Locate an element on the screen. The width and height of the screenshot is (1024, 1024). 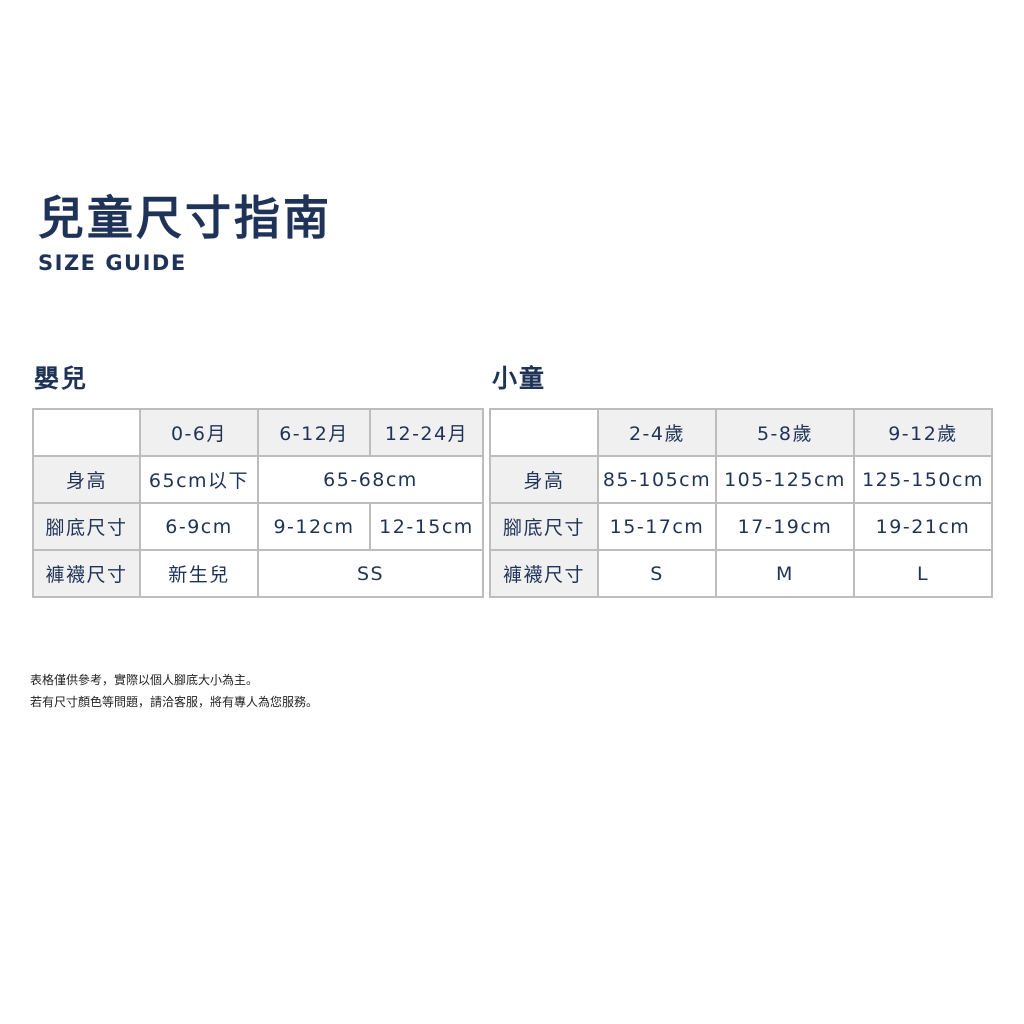
note-line: 若有尺寸顏色等問題，請洽客服，將有專人為您服務。 is located at coordinates (174, 702).